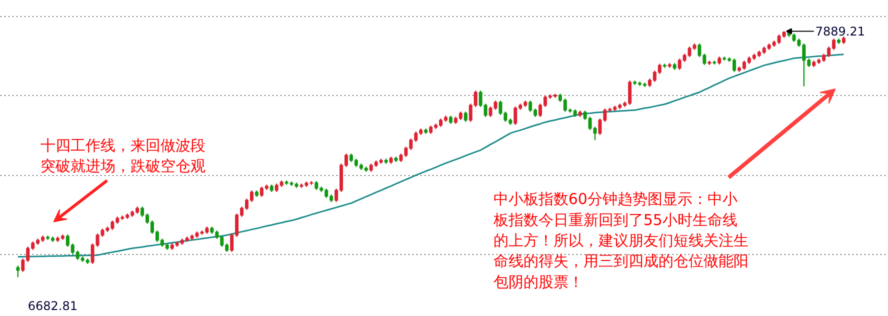 The width and height of the screenshot is (888, 316). What do you see at coordinates (840, 31) in the screenshot?
I see `annotation: 7889.21` at bounding box center [840, 31].